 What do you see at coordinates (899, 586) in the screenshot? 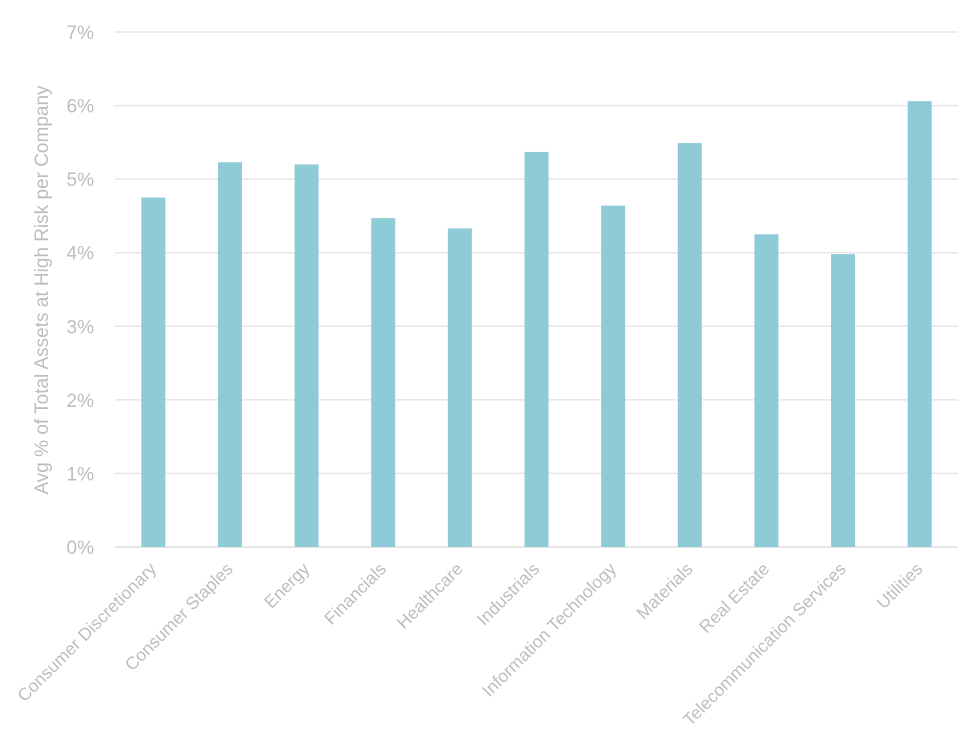
I see `x-tick-label: Utilities` at bounding box center [899, 586].